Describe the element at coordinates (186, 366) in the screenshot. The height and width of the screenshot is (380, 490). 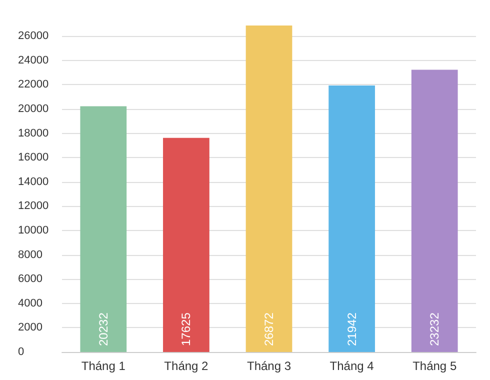
I see `x-tick-label: Tháng 2` at that location.